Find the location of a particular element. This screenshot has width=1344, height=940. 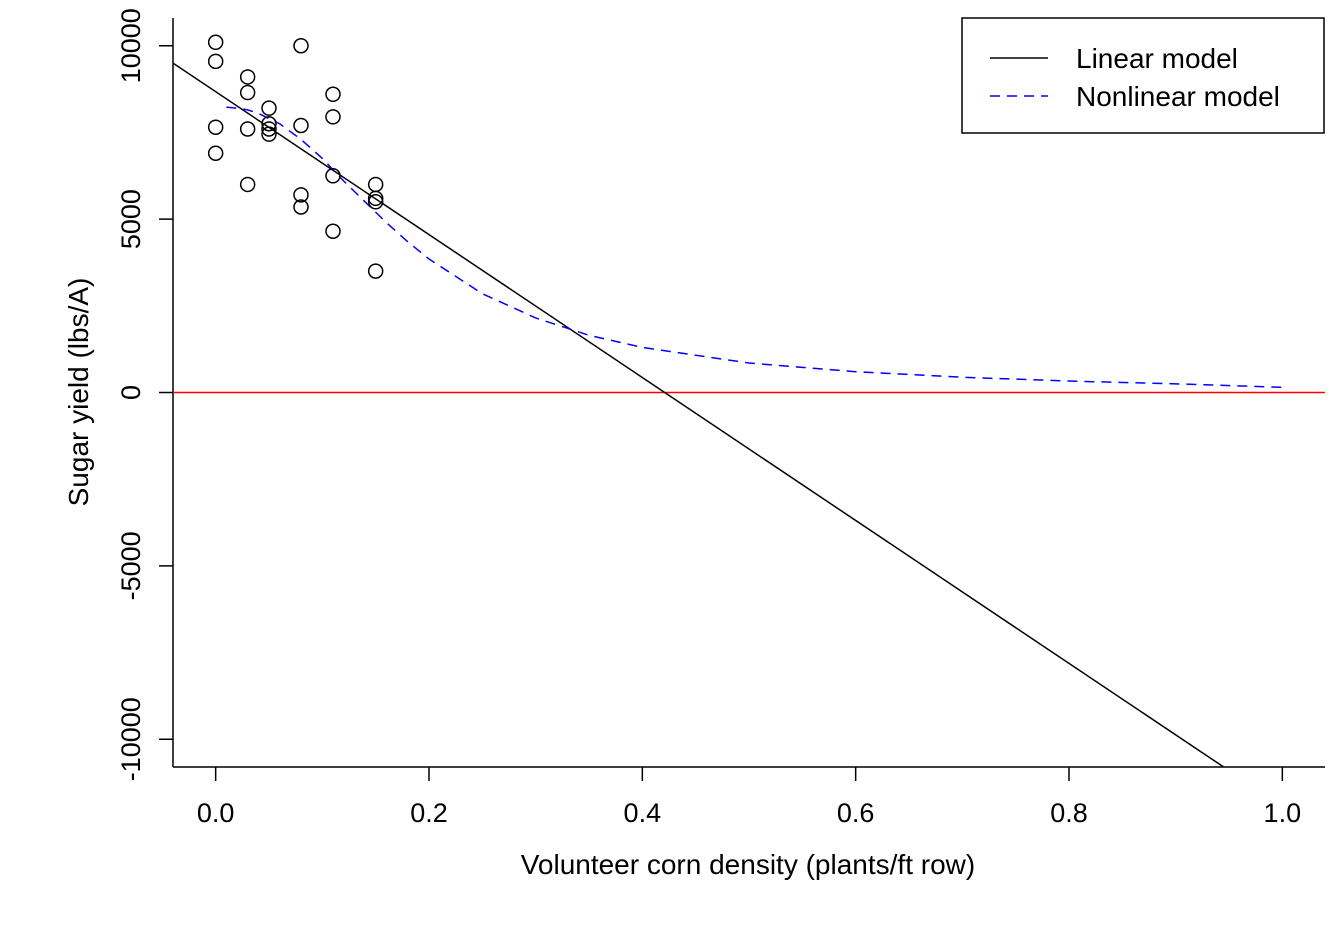

legend: Linear model Nonlinear model is located at coordinates (1143, 75).